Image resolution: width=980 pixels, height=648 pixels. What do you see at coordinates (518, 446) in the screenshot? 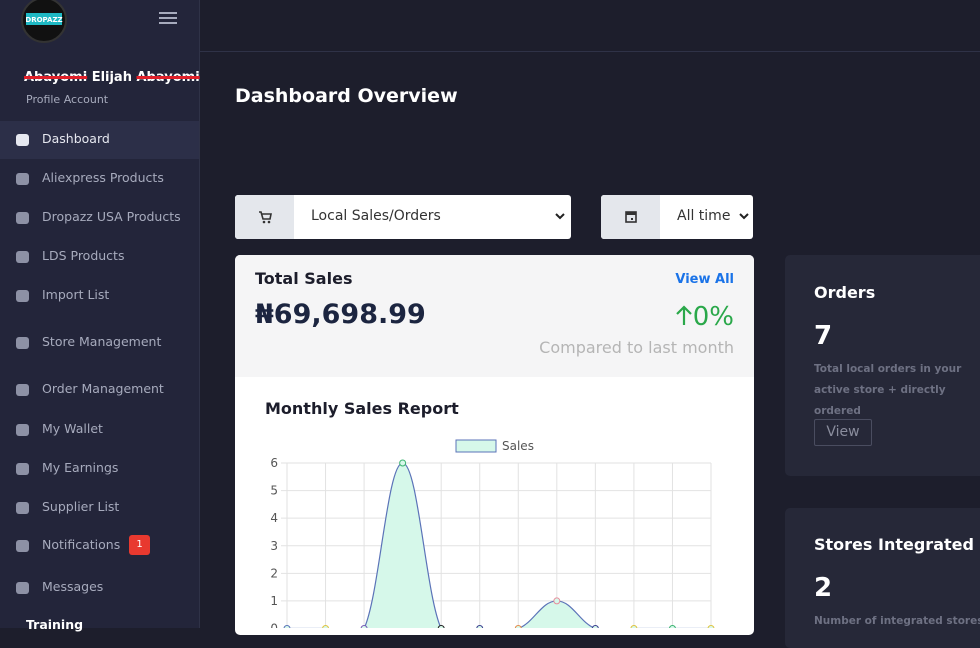
I see `legend-label: Sales` at bounding box center [518, 446].